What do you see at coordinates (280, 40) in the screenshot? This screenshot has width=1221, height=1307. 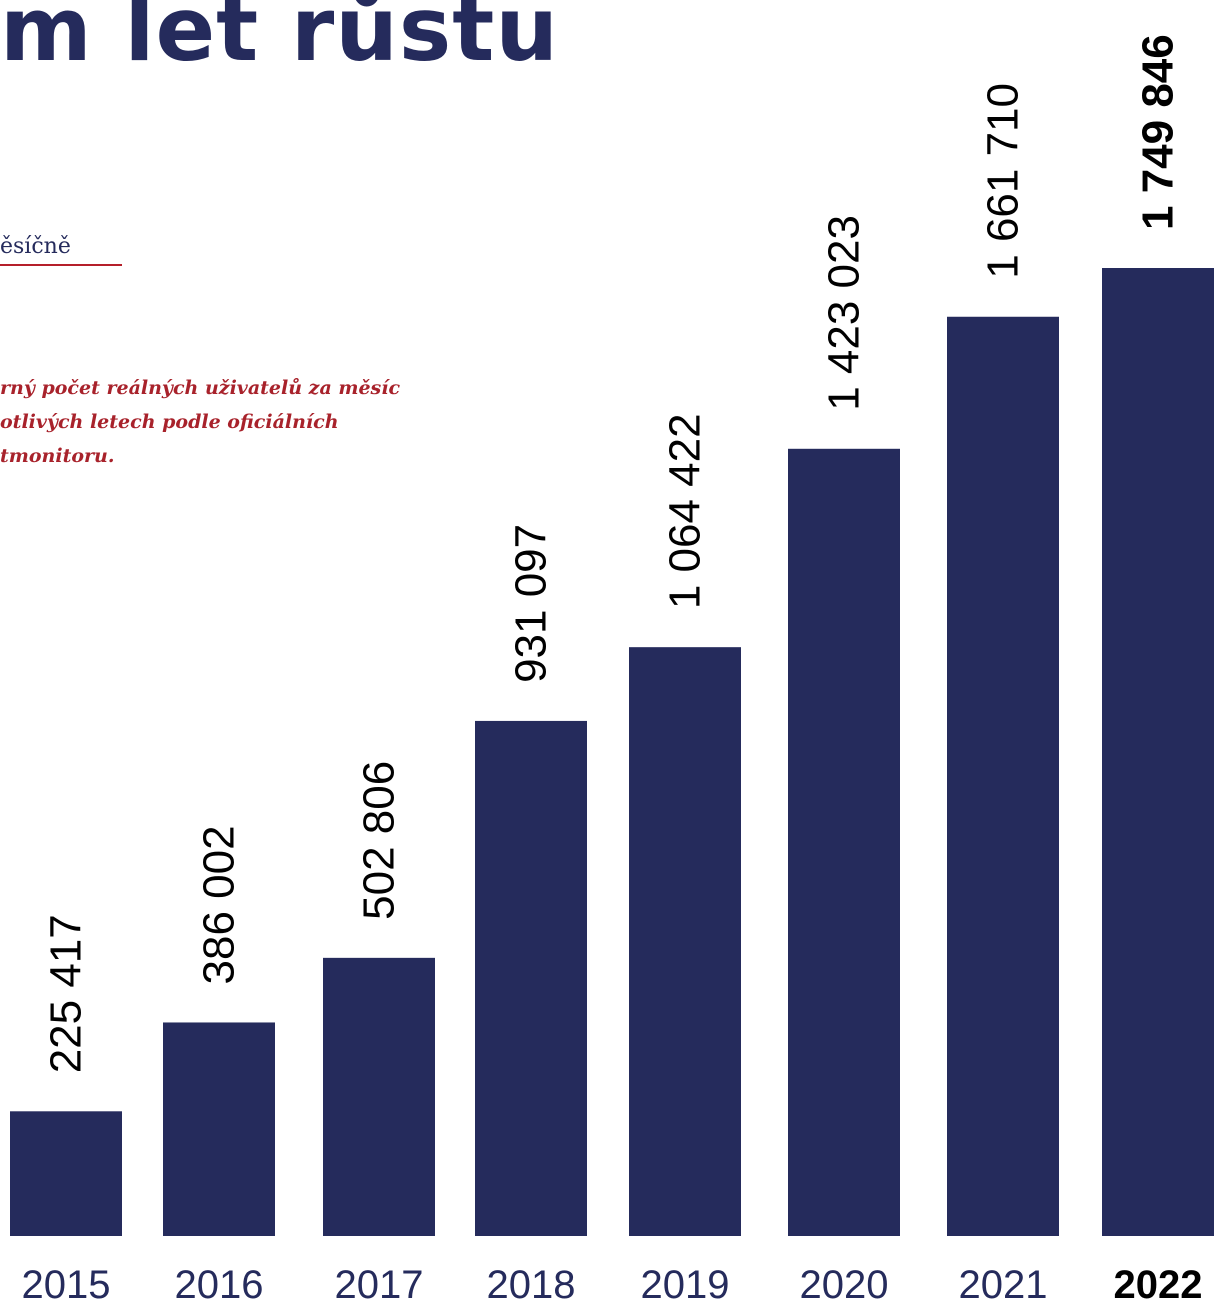 I see `page-title: m let růstu` at bounding box center [280, 40].